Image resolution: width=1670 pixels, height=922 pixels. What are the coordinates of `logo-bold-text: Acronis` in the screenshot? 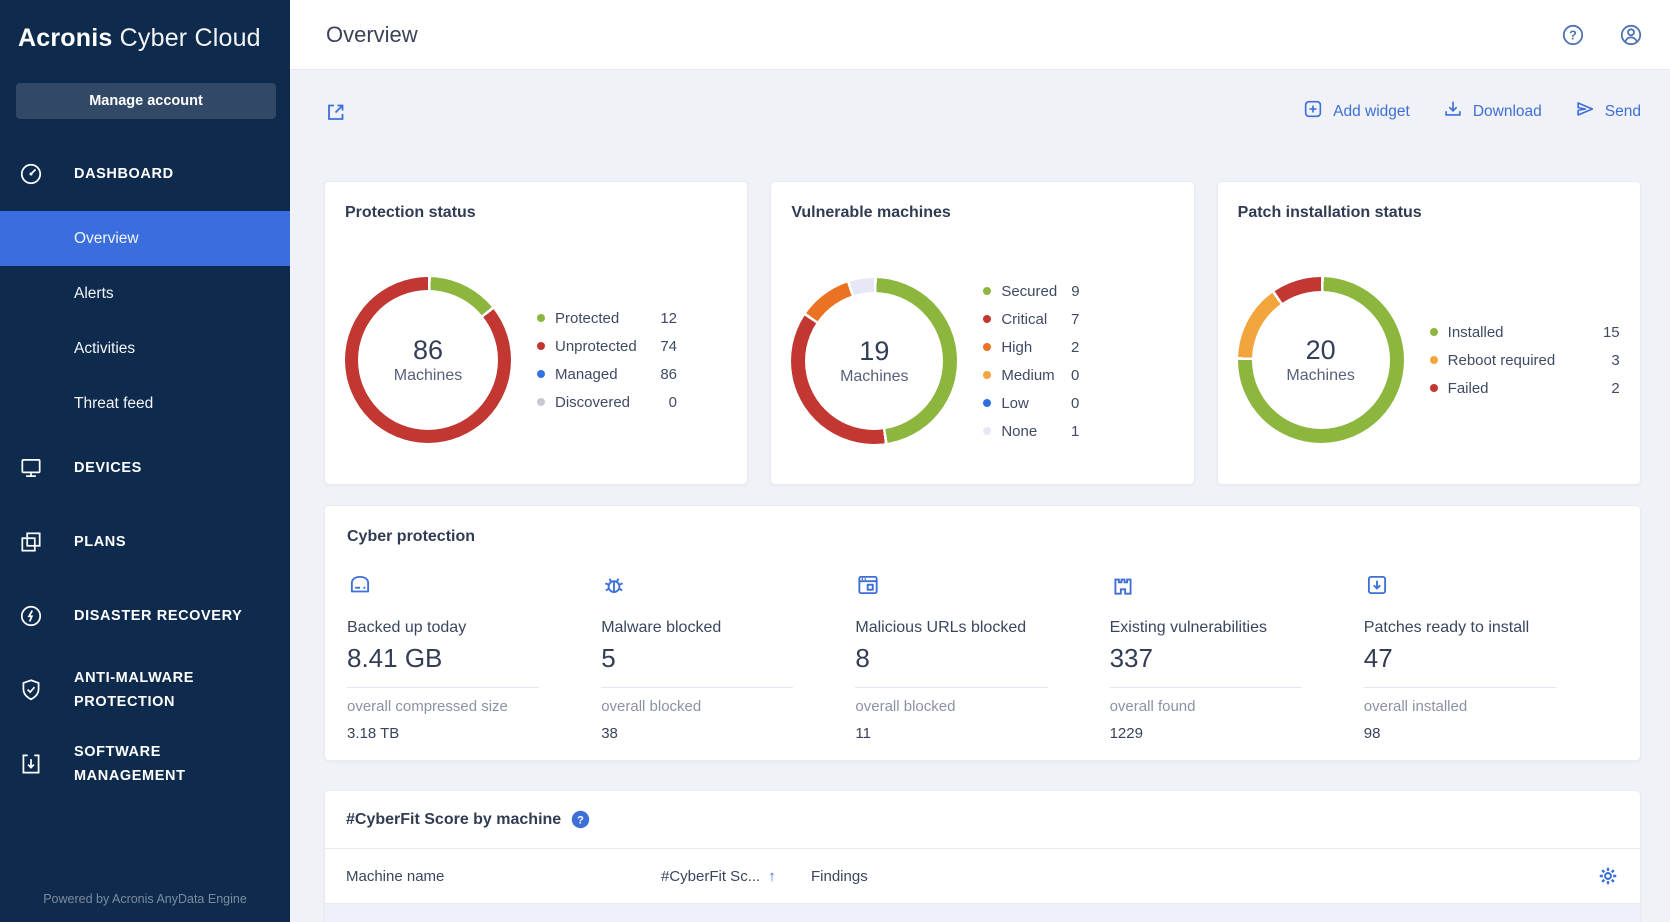 It's located at (65, 38).